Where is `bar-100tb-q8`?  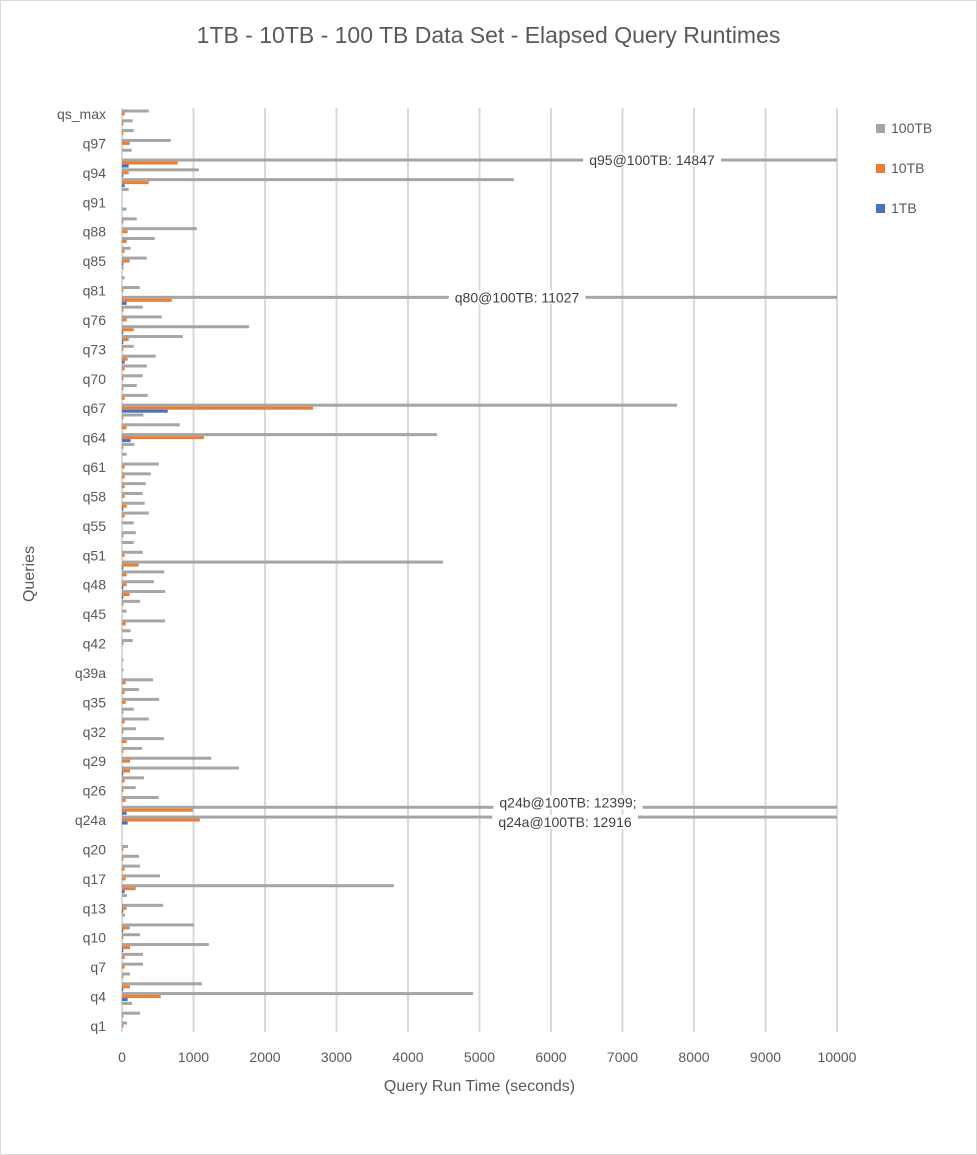 bar-100tb-q8 is located at coordinates (133, 954).